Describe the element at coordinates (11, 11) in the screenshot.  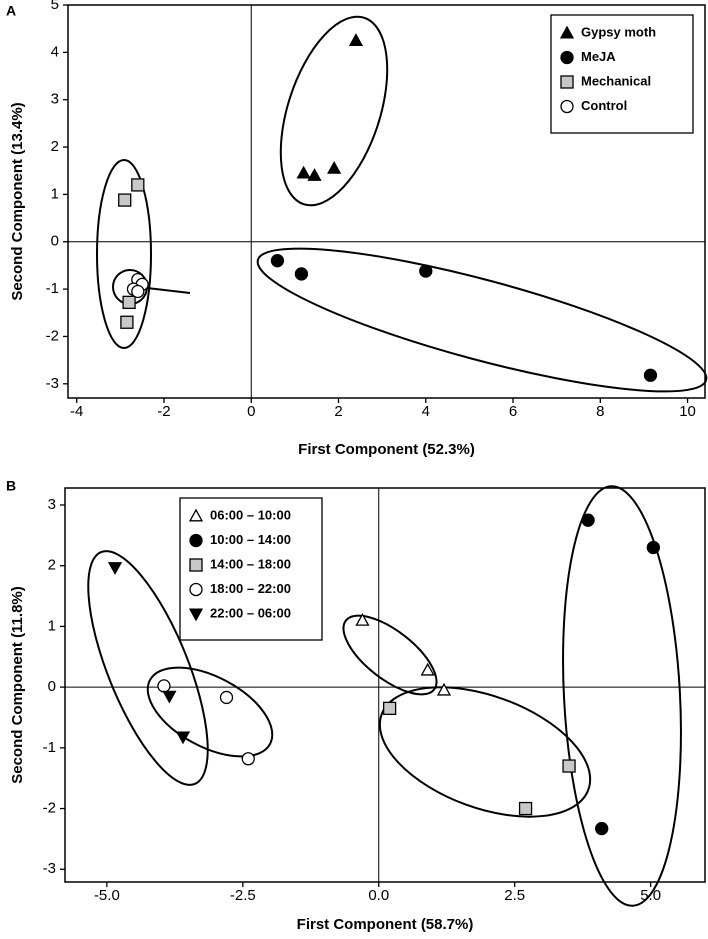
I see `panel-label: A` at that location.